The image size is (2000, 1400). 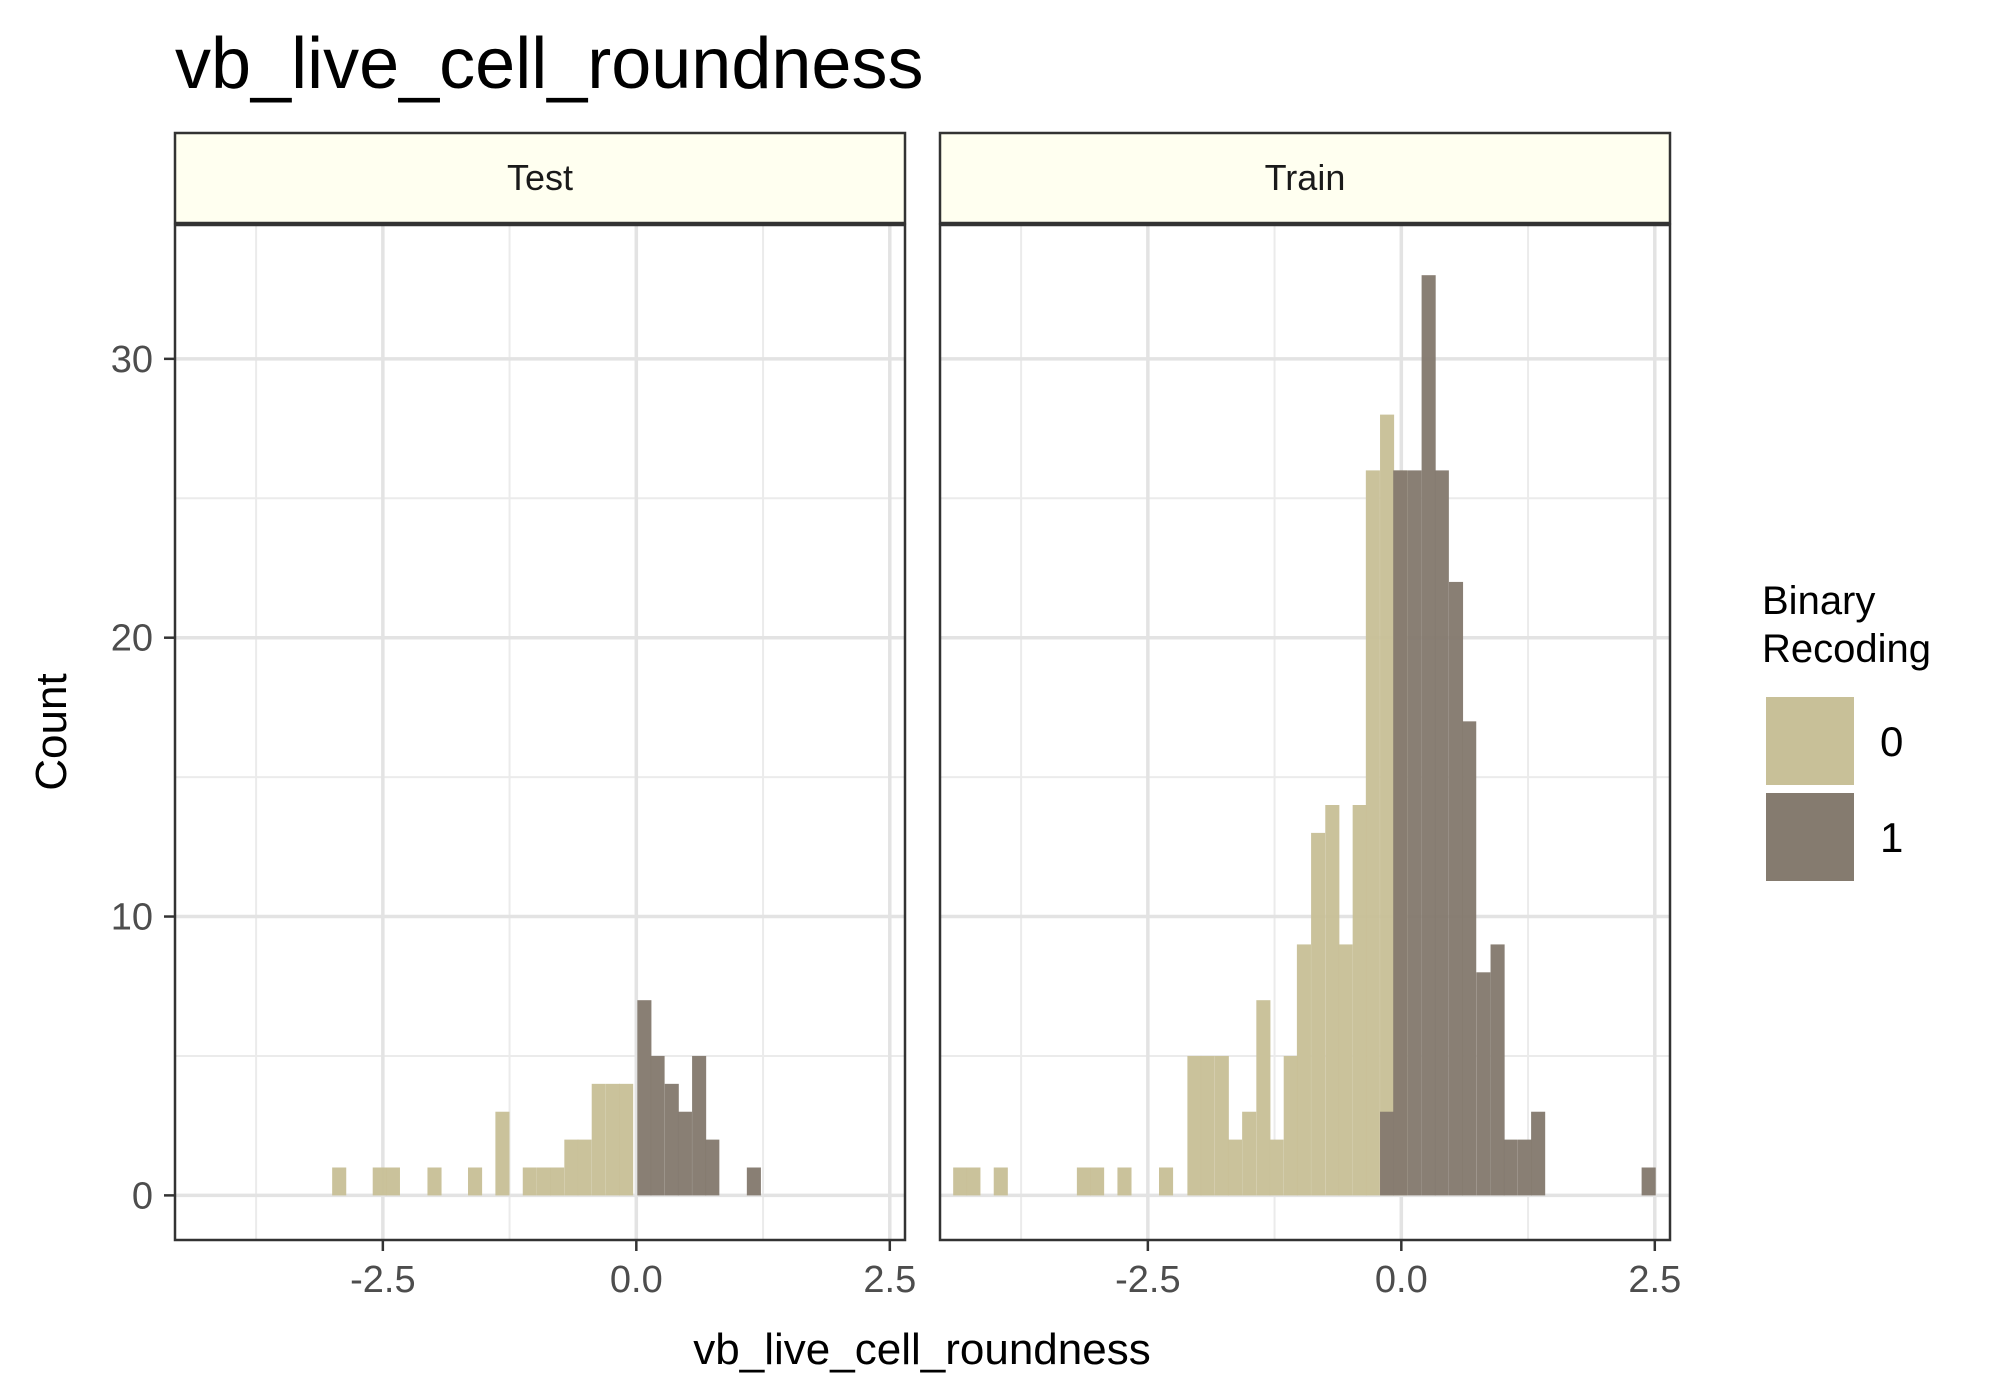 What do you see at coordinates (132, 918) in the screenshot?
I see `y-tick-label: 10` at bounding box center [132, 918].